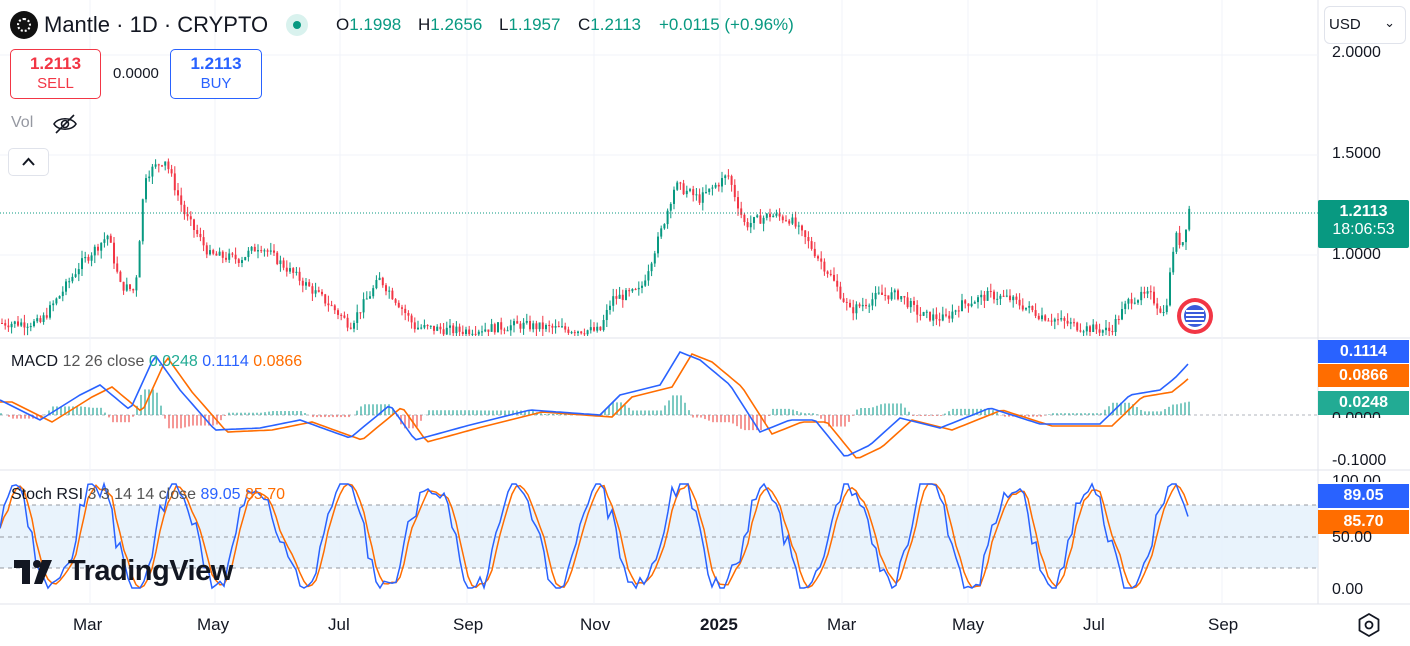  What do you see at coordinates (22, 122) in the screenshot?
I see `volume-label: Vol` at bounding box center [22, 122].